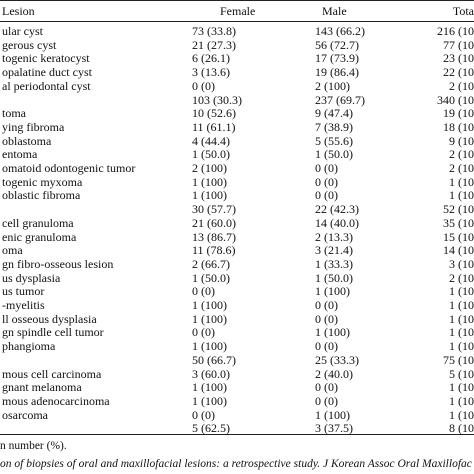 This screenshot has height=474, width=474. What do you see at coordinates (458, 209) in the screenshot?
I see `total-cell: 52 (10` at bounding box center [458, 209].